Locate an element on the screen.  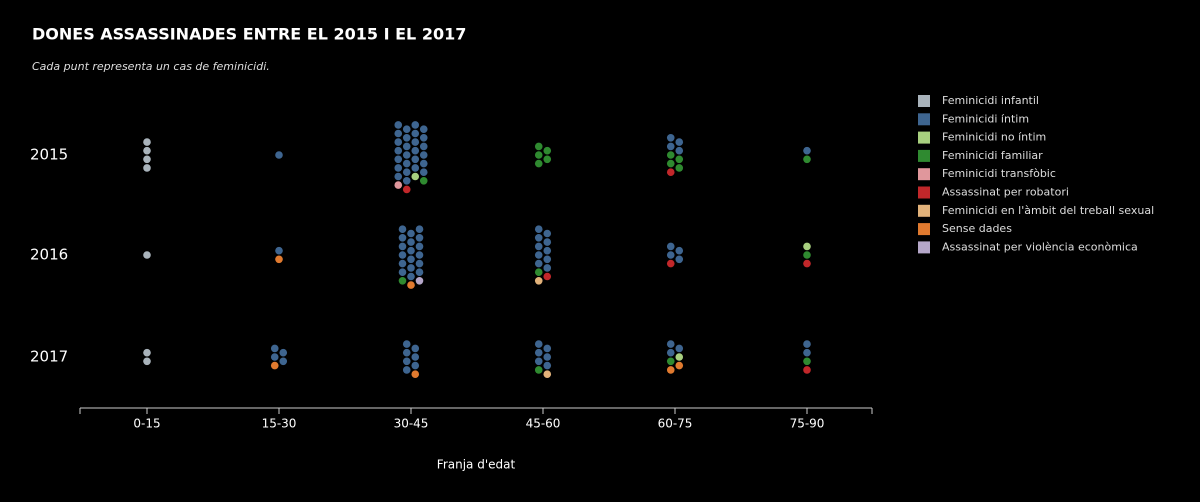
legend-label: Feminicidi íntim is located at coordinates (985, 118).